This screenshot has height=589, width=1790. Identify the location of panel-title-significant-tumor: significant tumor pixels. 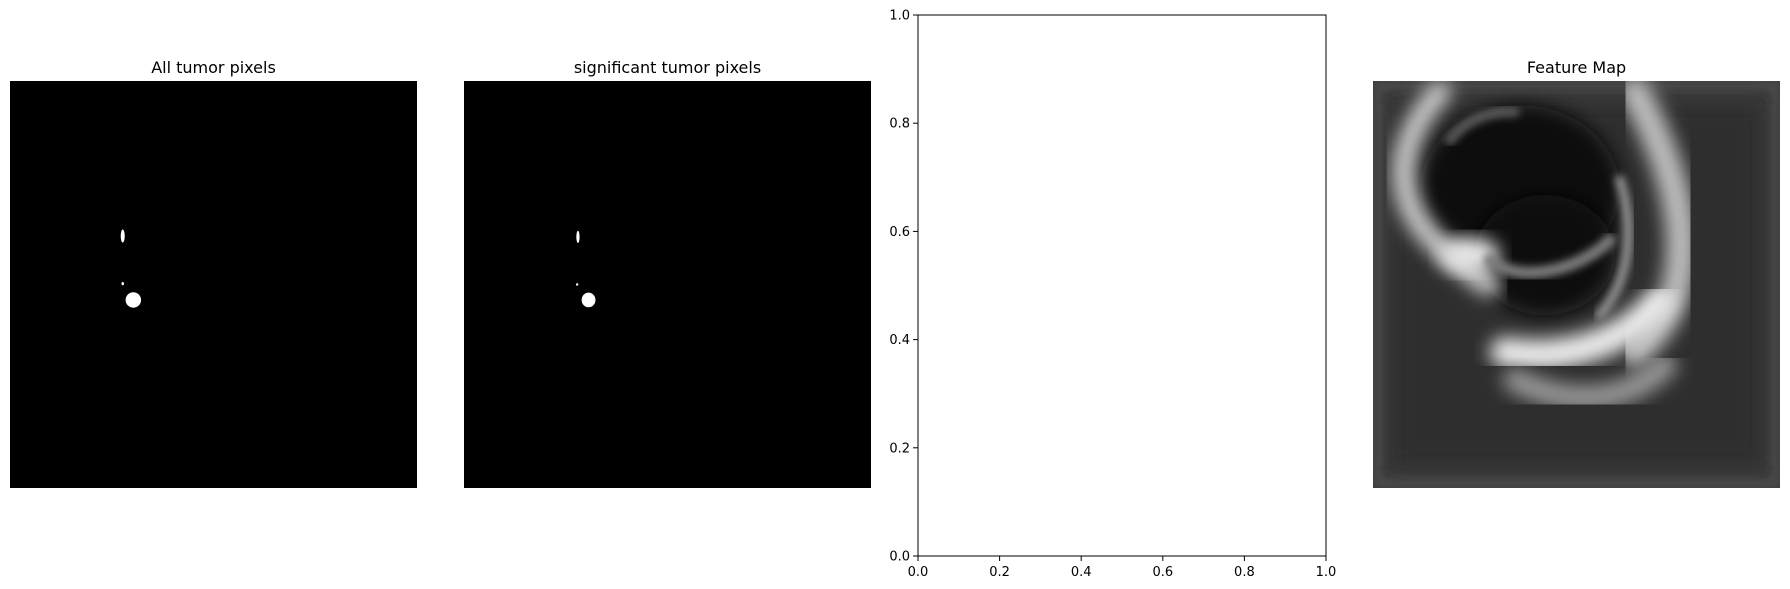
(667, 67).